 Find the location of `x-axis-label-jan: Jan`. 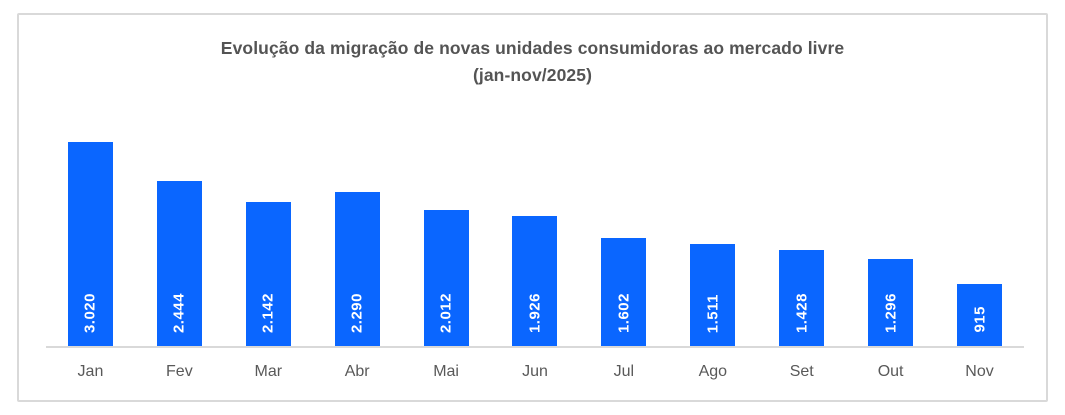

x-axis-label-jan: Jan is located at coordinates (90, 371).